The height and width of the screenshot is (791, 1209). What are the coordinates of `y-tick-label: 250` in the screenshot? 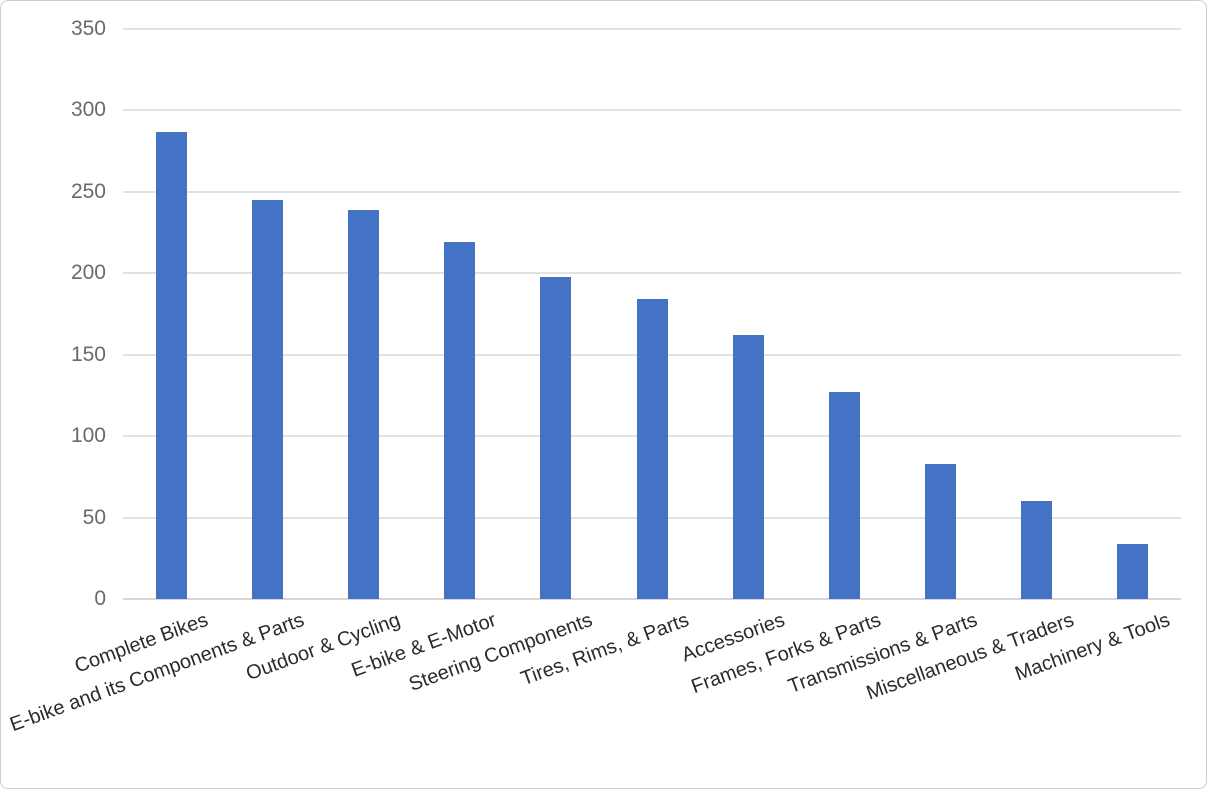 It's located at (88, 191).